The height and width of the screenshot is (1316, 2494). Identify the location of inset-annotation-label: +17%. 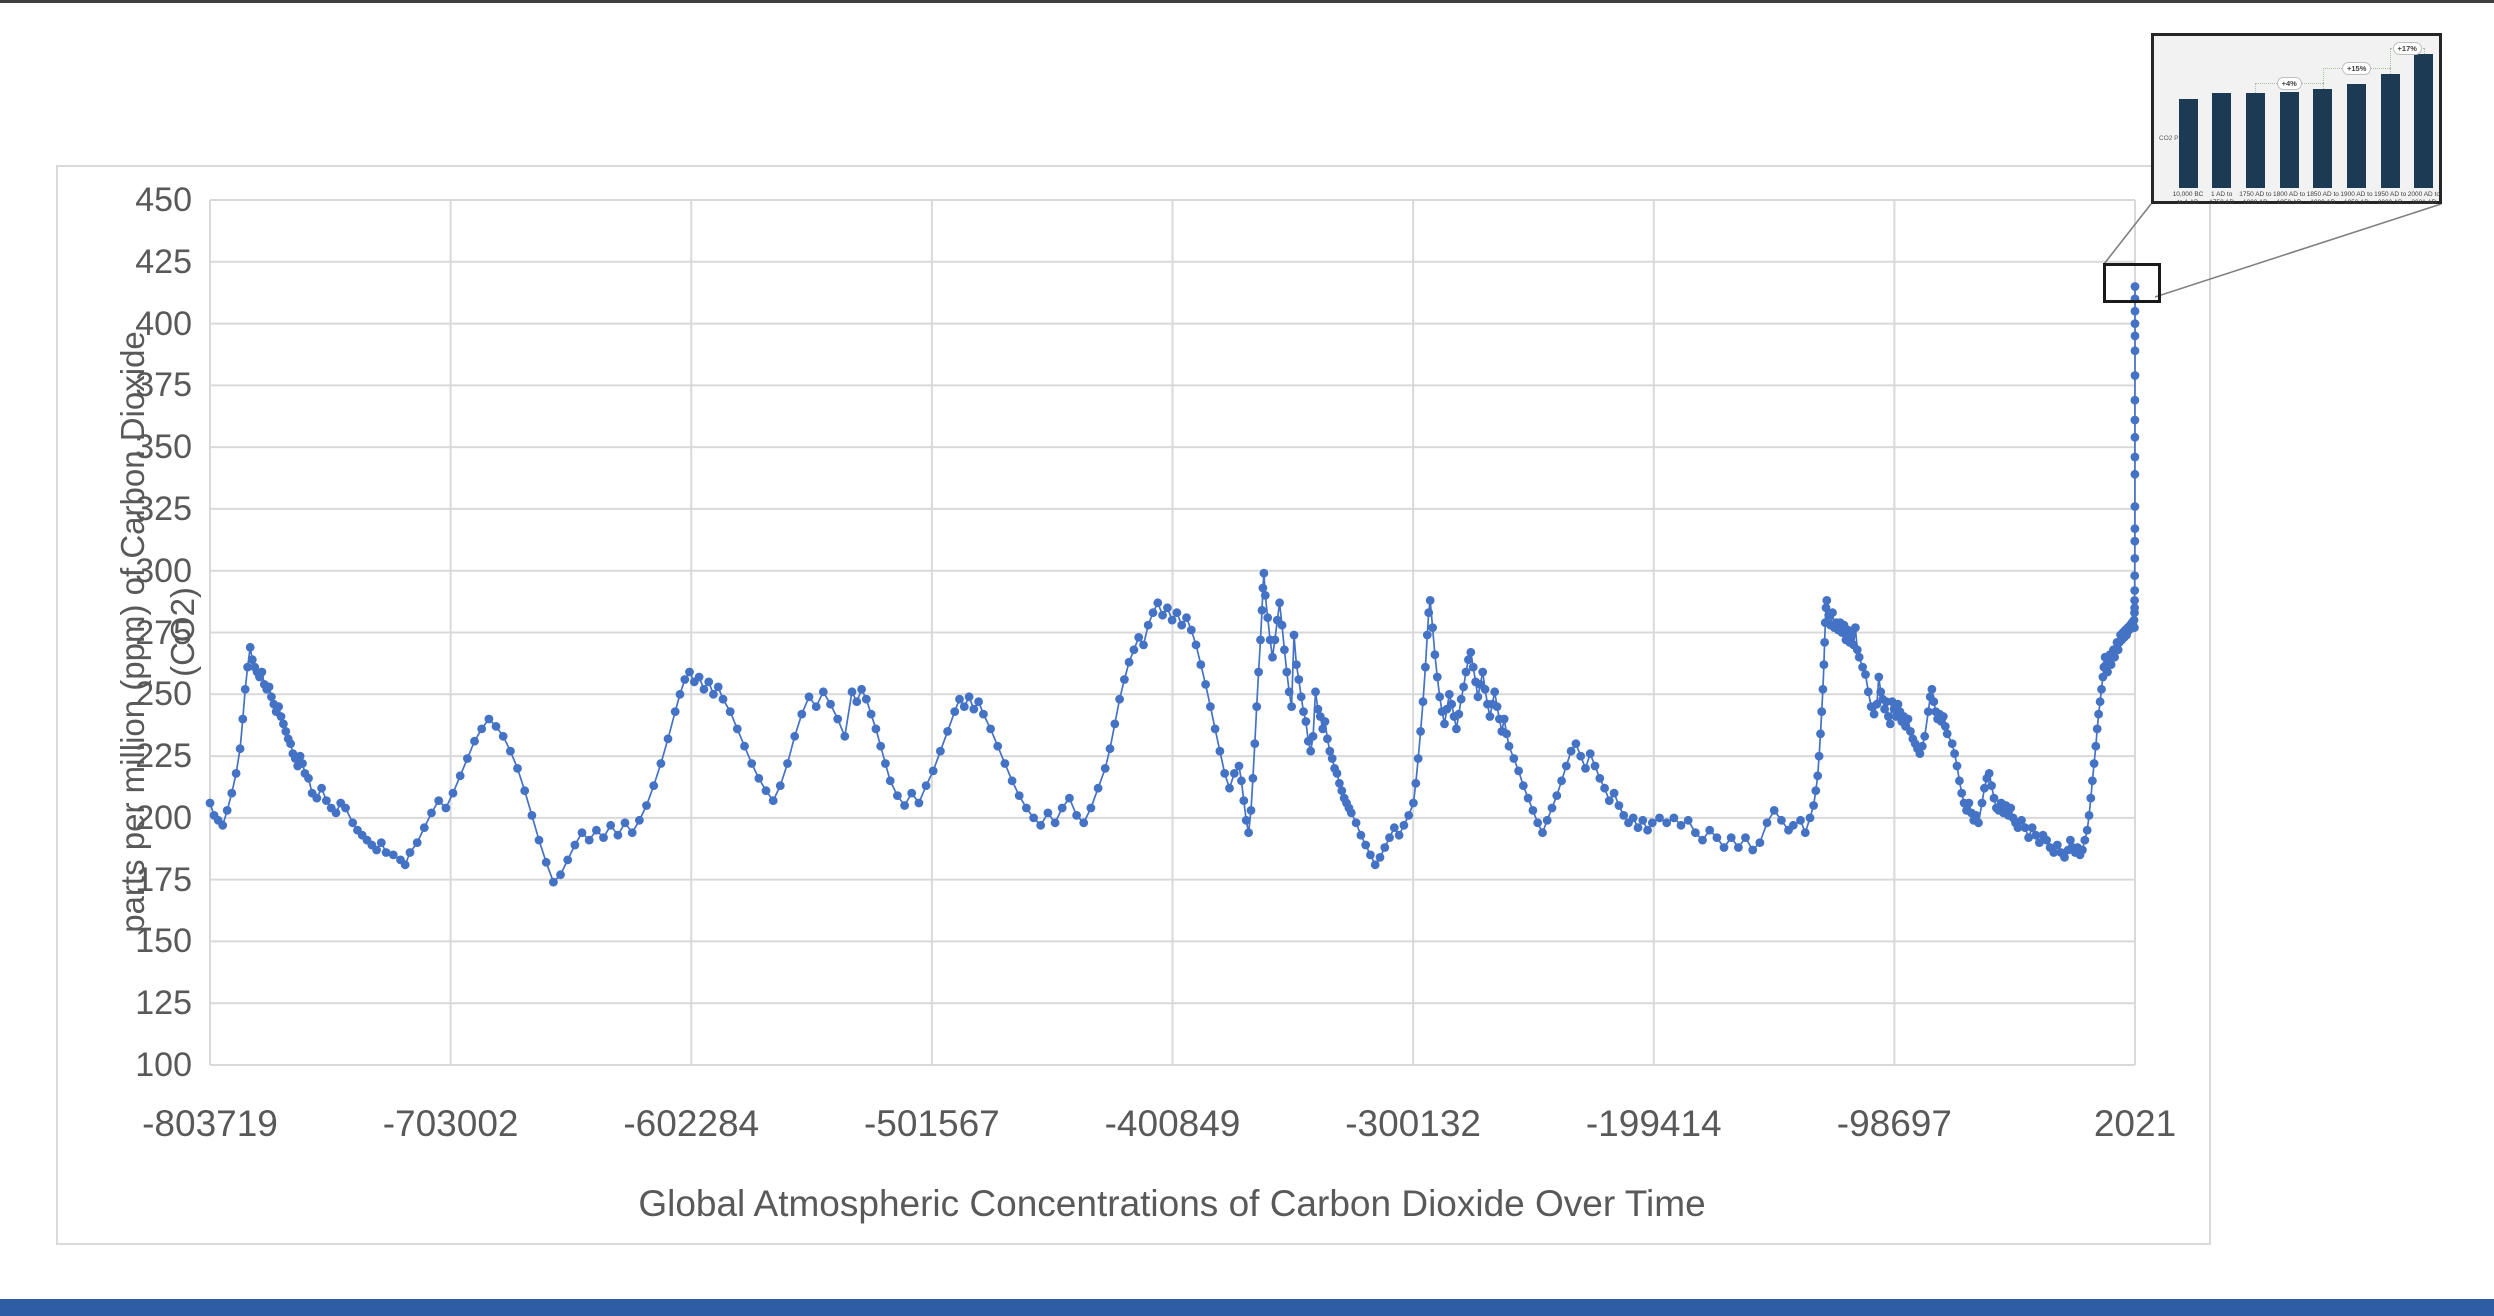
(2407, 48).